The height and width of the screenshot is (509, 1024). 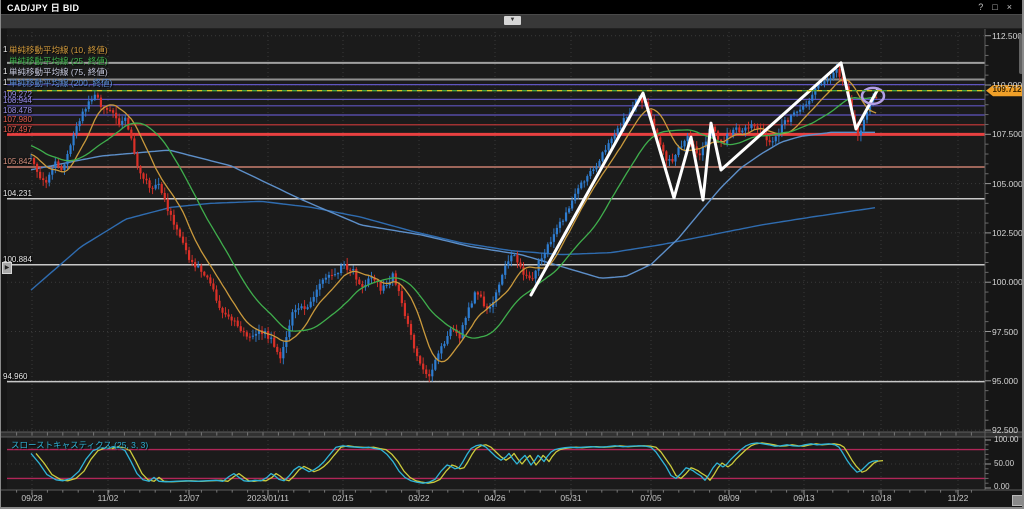 I want to click on toolbar-collapse-button: ▼, so click(x=512, y=20).